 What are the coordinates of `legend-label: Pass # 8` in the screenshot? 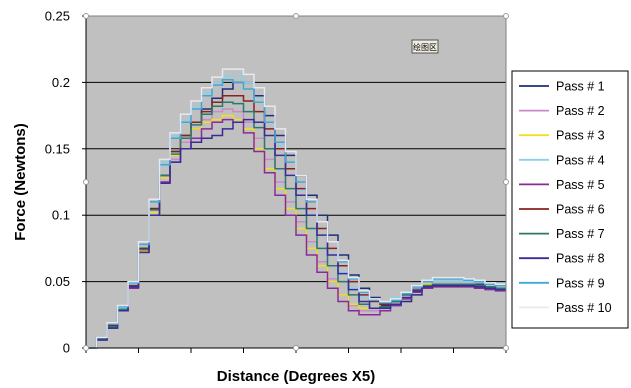 It's located at (580, 259).